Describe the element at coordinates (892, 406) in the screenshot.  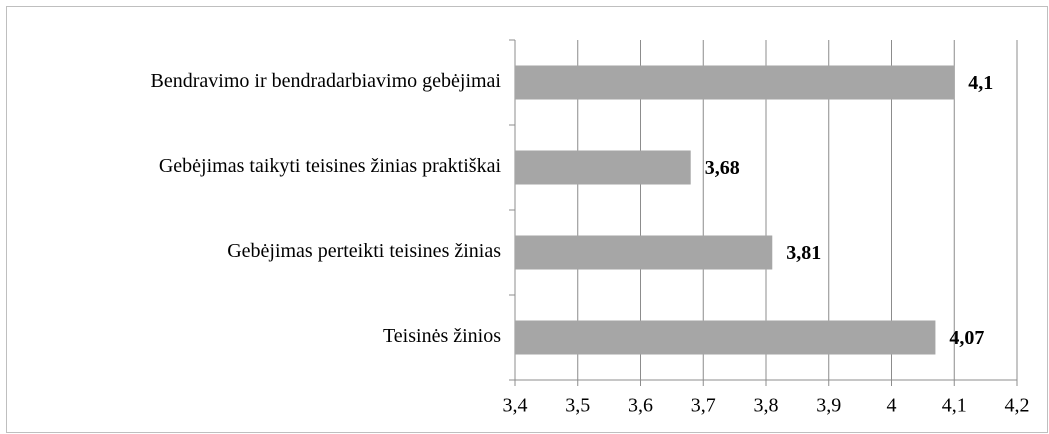
I see `x-tick-label: 4` at that location.